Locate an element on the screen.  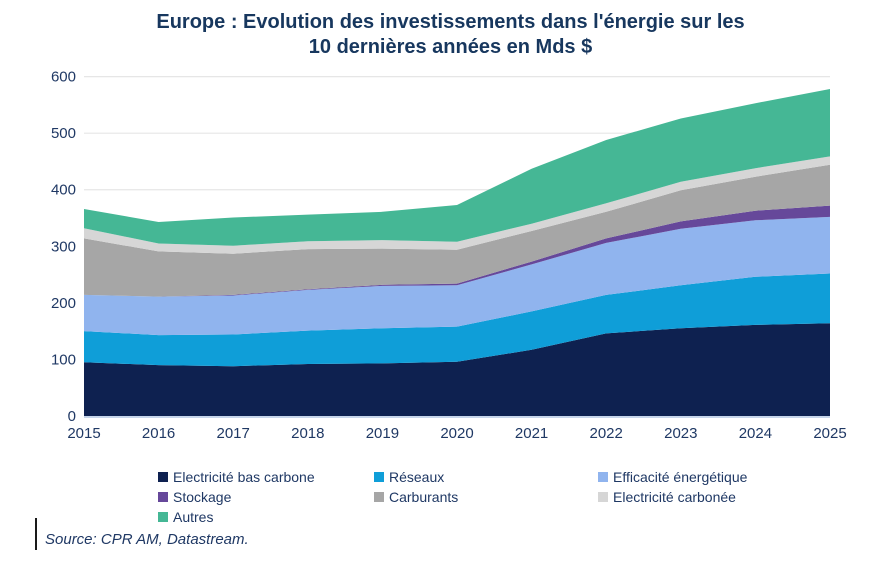
legend-item-autres: Autres is located at coordinates (266, 516).